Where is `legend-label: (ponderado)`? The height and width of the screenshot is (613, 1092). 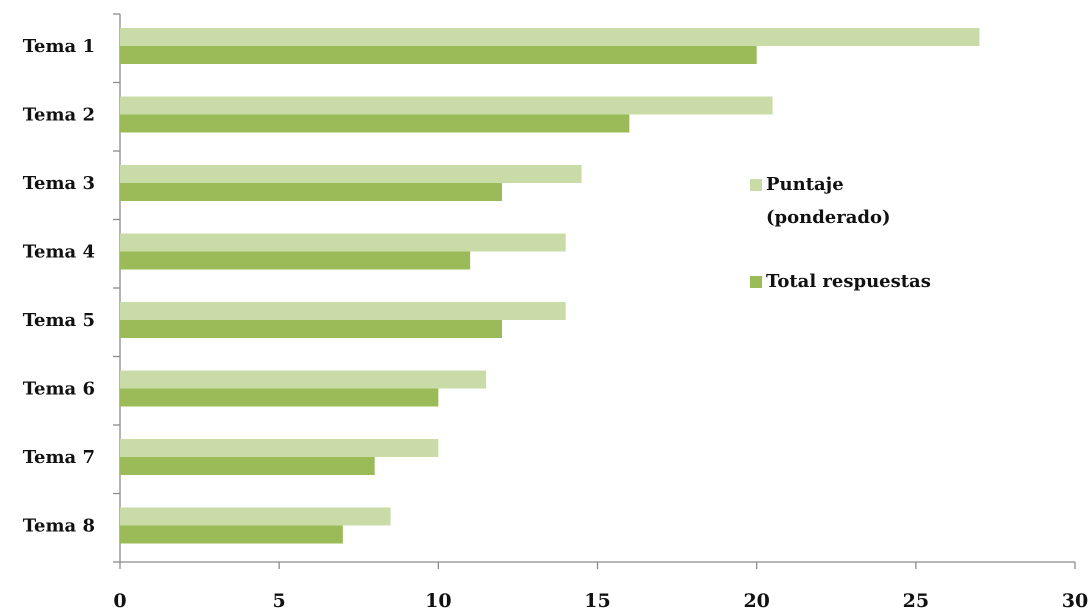 legend-label: (ponderado) is located at coordinates (828, 217).